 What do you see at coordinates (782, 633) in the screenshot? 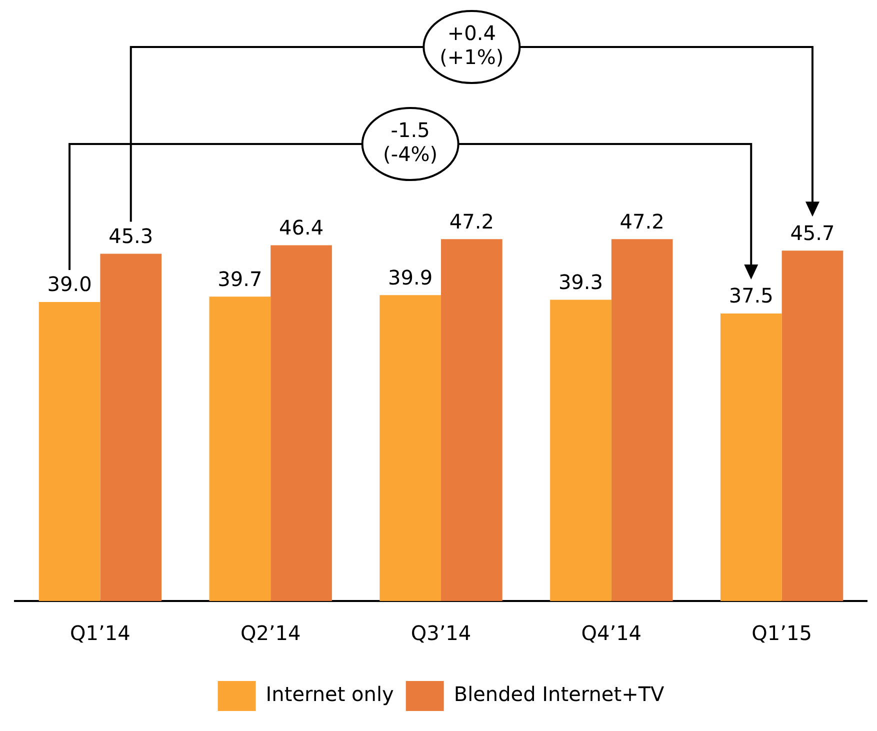
I see `x-tick-label: Q1’15` at bounding box center [782, 633].